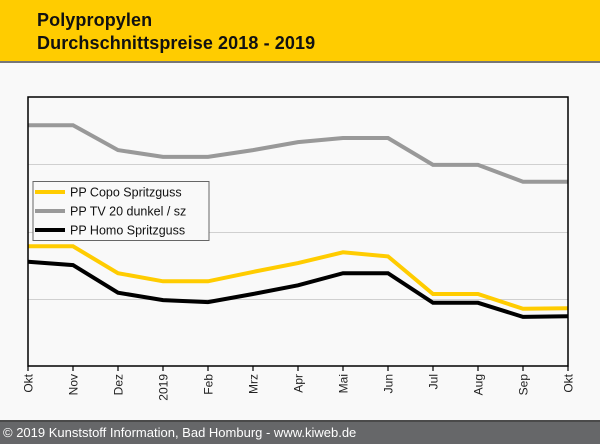 Image resolution: width=600 pixels, height=444 pixels. Describe the element at coordinates (164, 387) in the screenshot. I see `x-tick-label: 2019` at that location.